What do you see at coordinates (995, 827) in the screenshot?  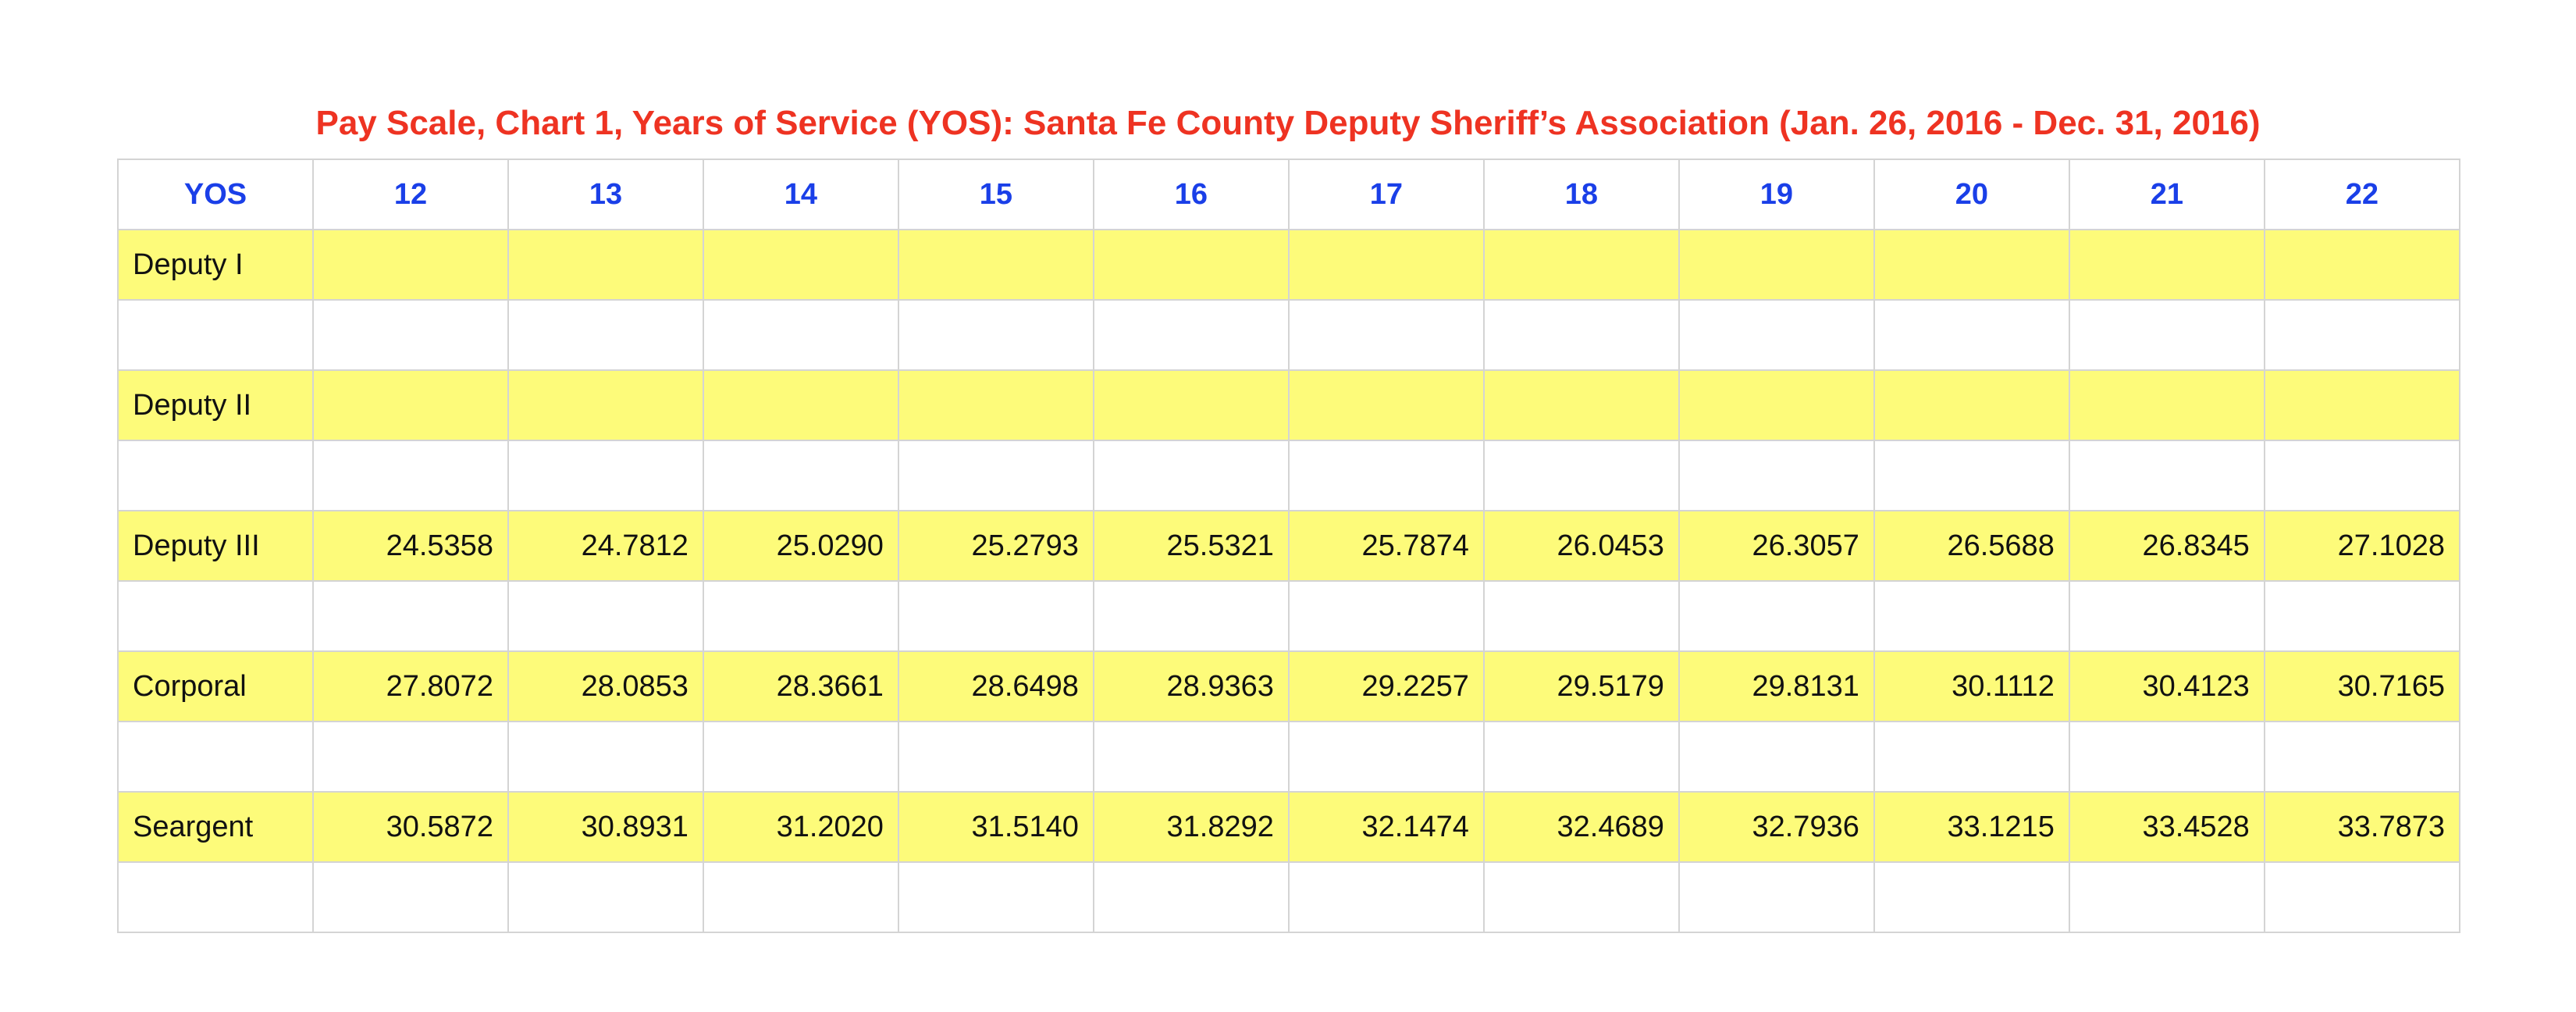 I see `pay-rate-cell: 31.5140` at bounding box center [995, 827].